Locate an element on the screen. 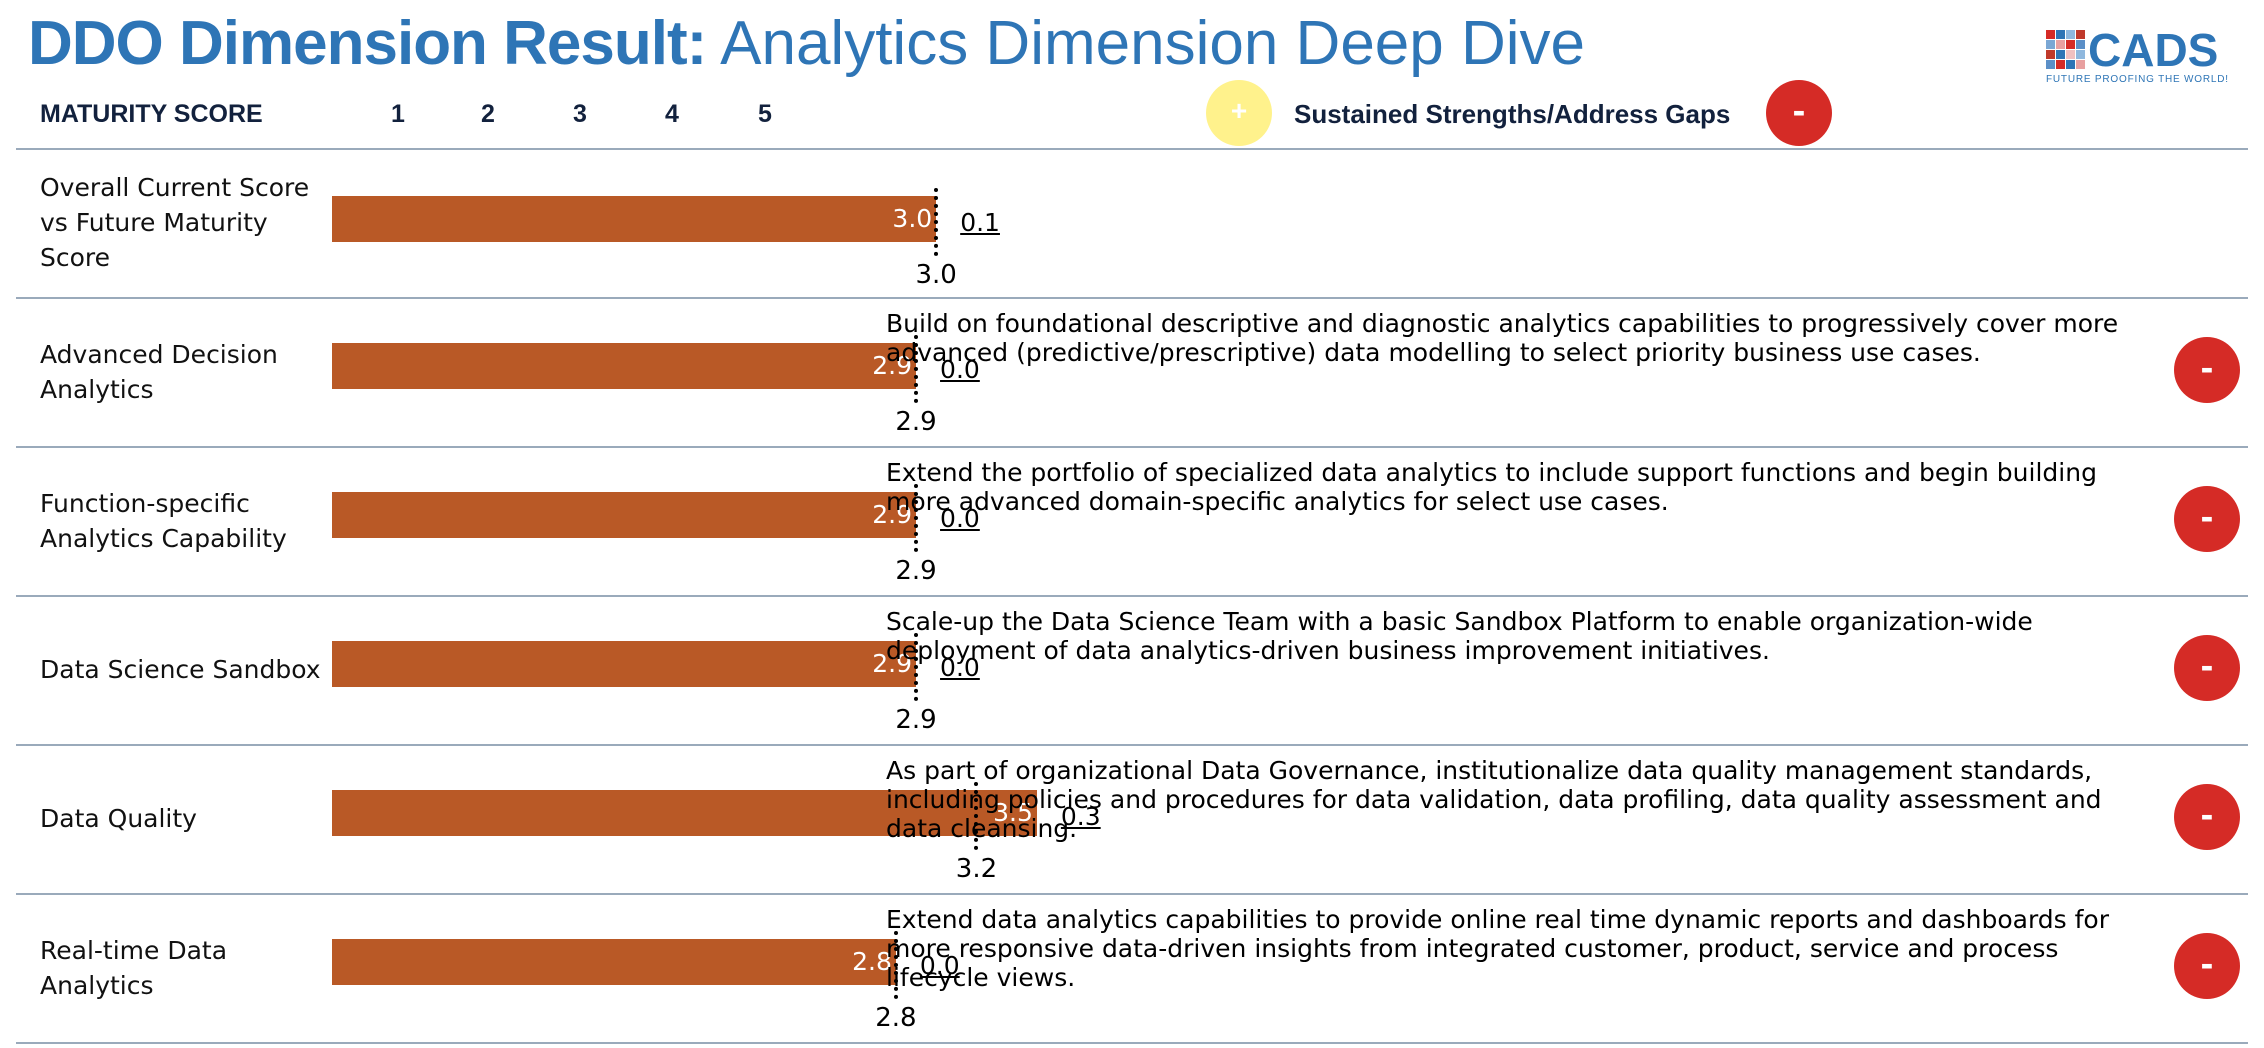  maturity-score-label: MATURITY SCORE is located at coordinates (151, 114).